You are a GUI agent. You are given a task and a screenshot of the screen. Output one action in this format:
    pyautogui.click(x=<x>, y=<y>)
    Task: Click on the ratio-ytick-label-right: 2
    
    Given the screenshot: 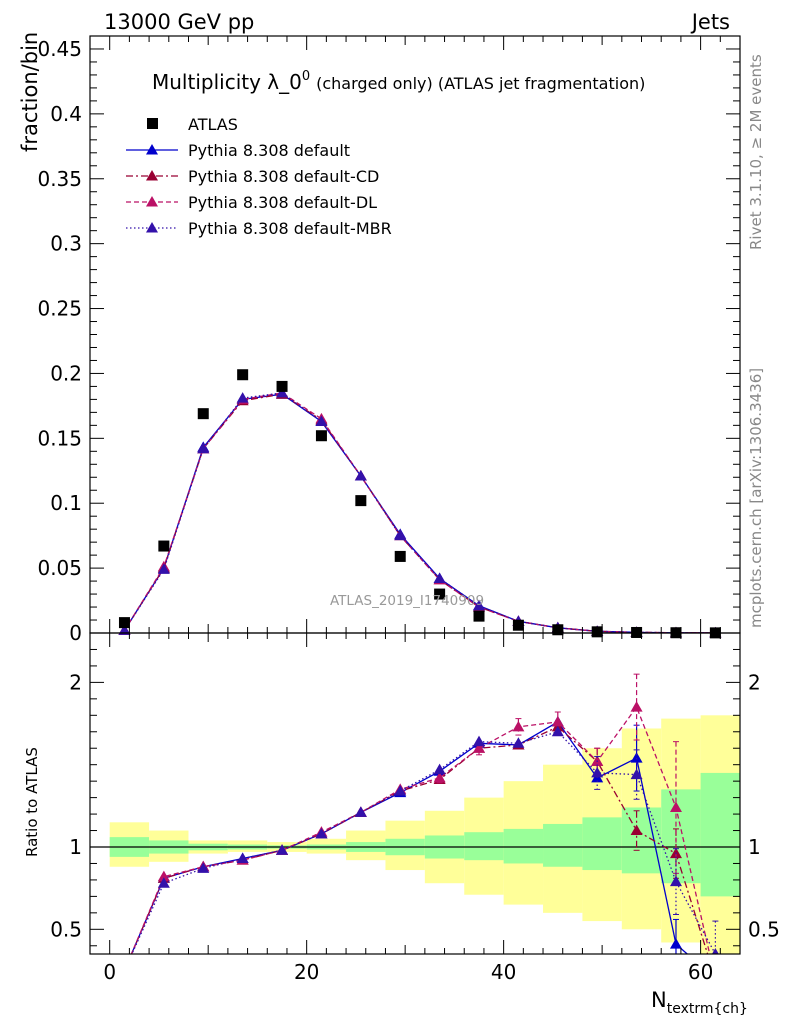 What is the action you would take?
    pyautogui.click(x=754, y=682)
    